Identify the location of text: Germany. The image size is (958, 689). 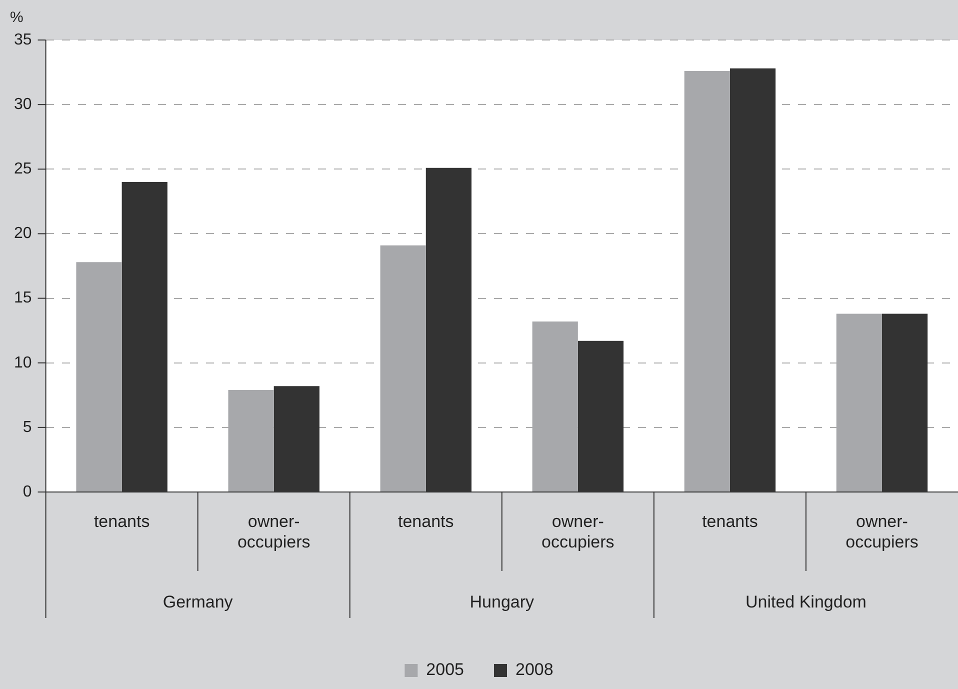
(198, 602).